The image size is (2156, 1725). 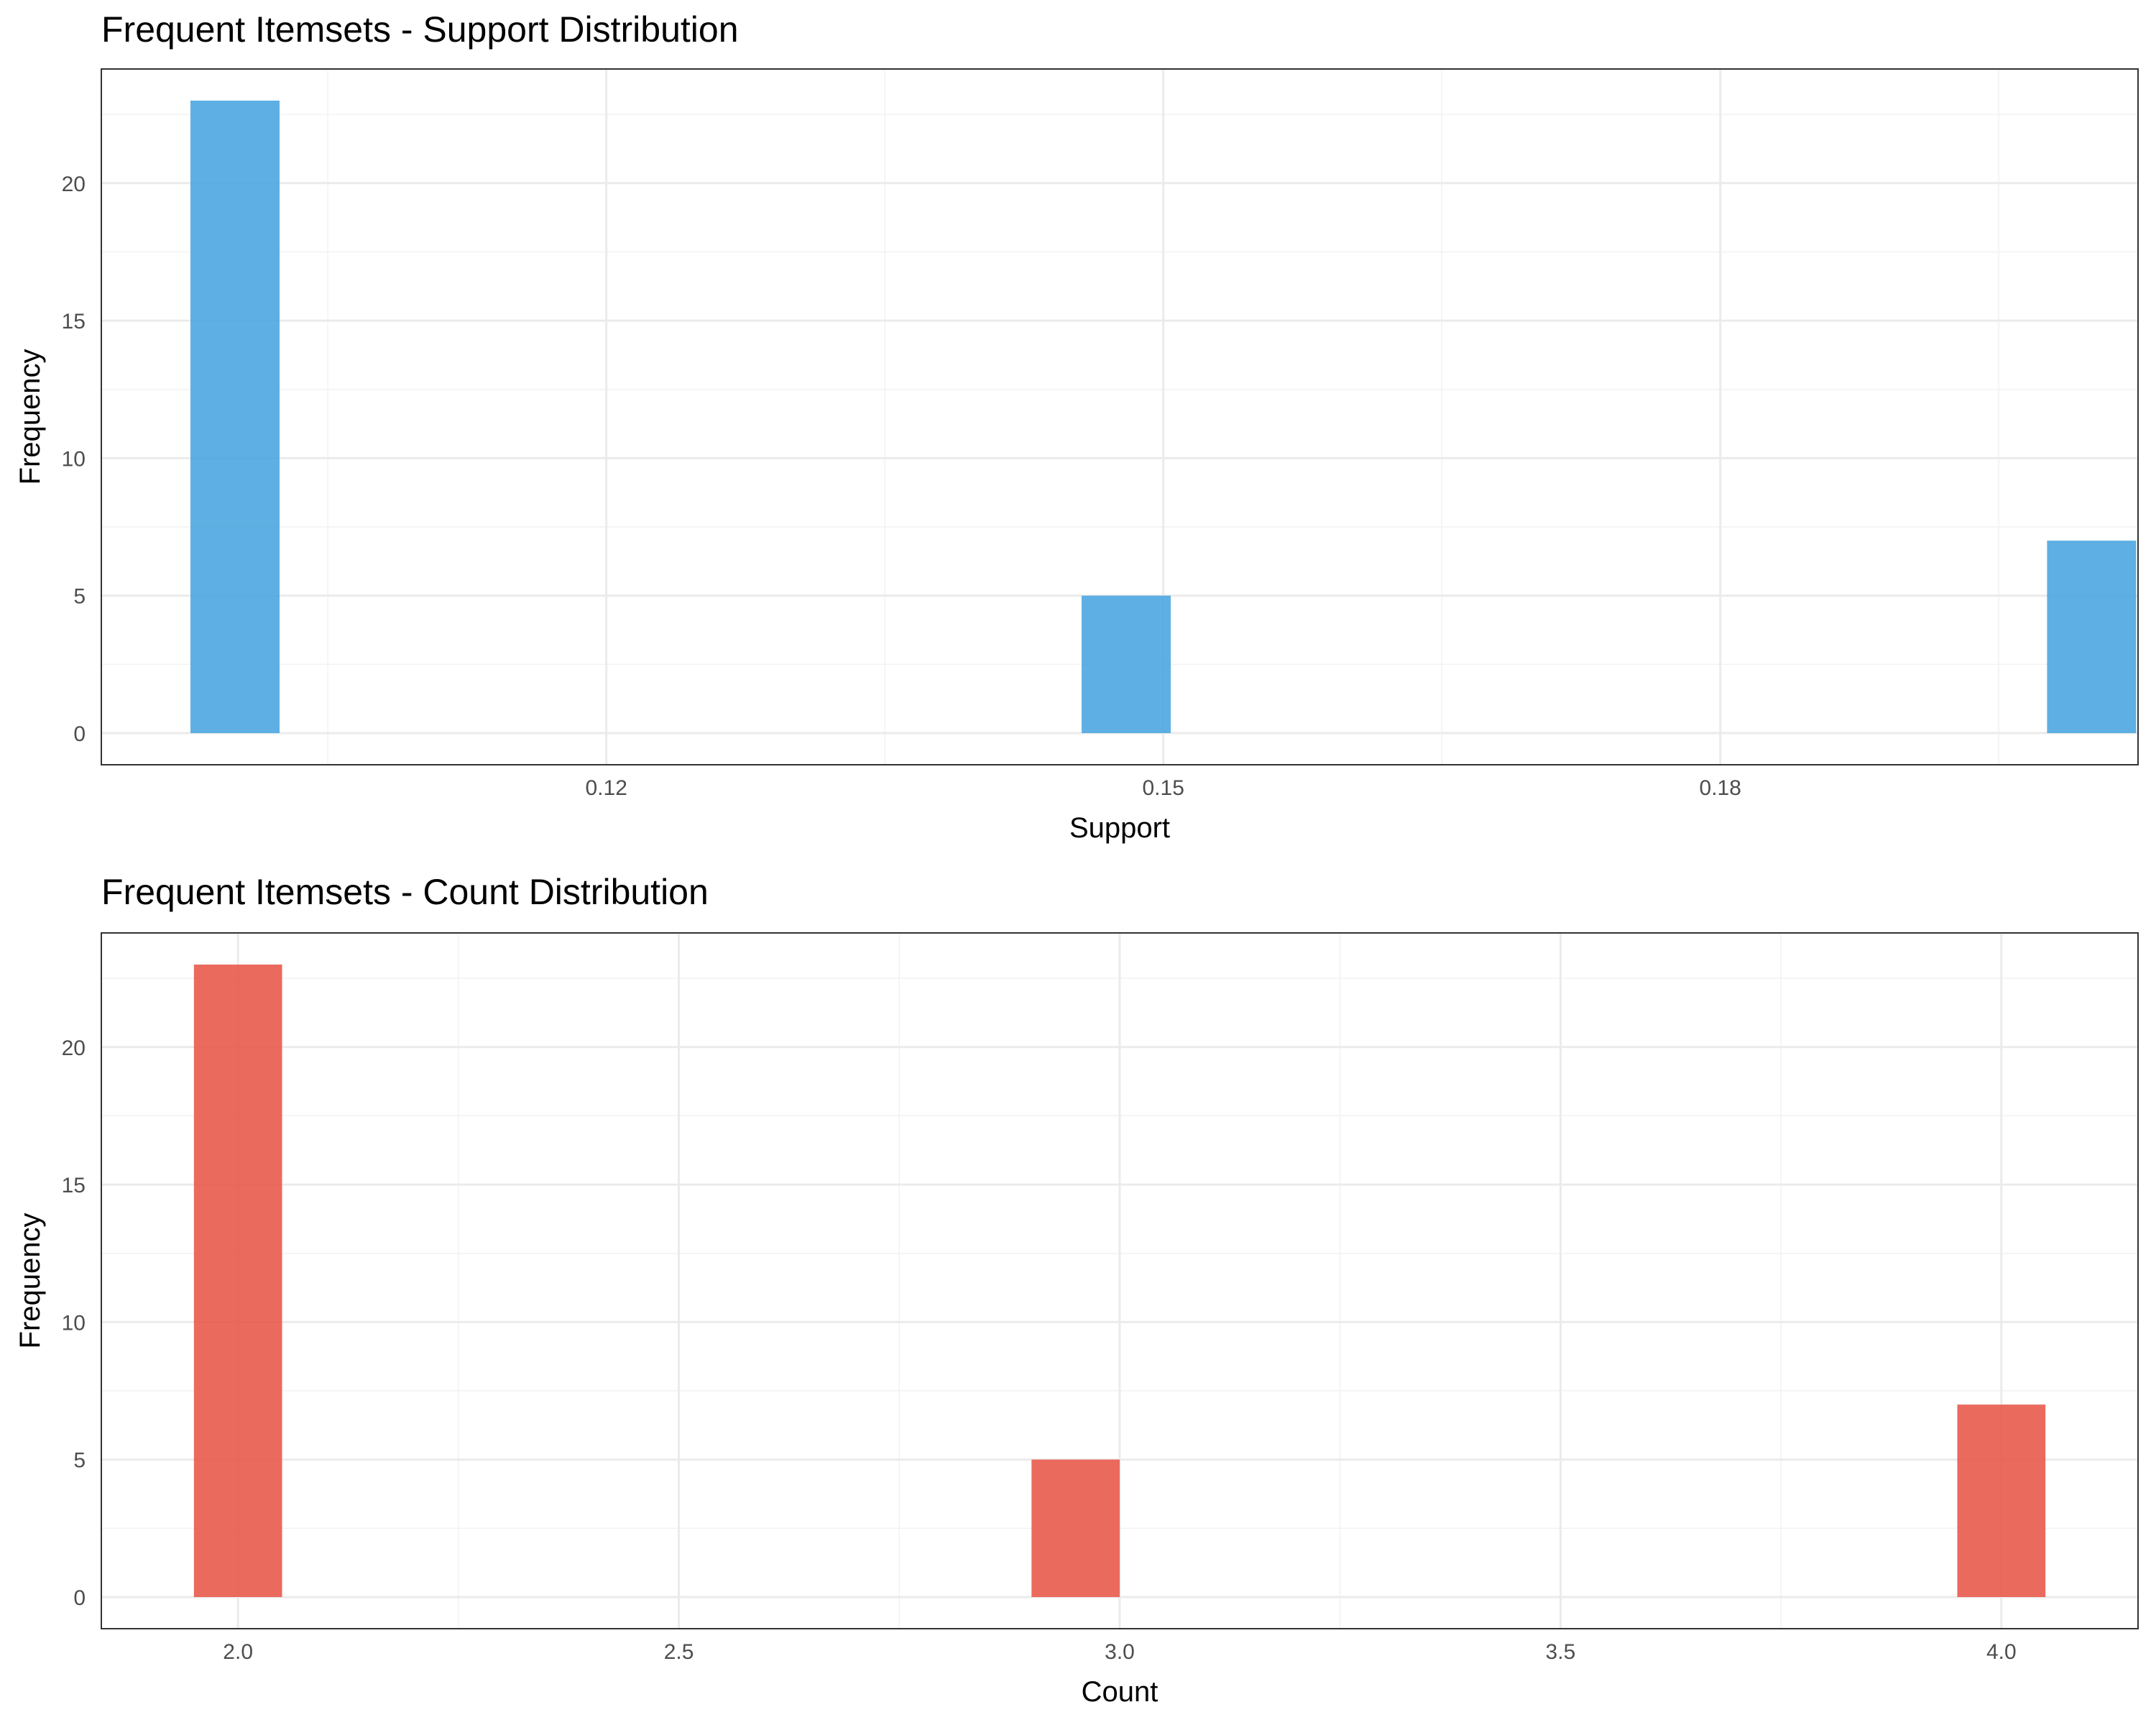 I want to click on x-tick-labels: 2.0 2.5 3.0 3.5 4.0, so click(x=1119, y=1652).